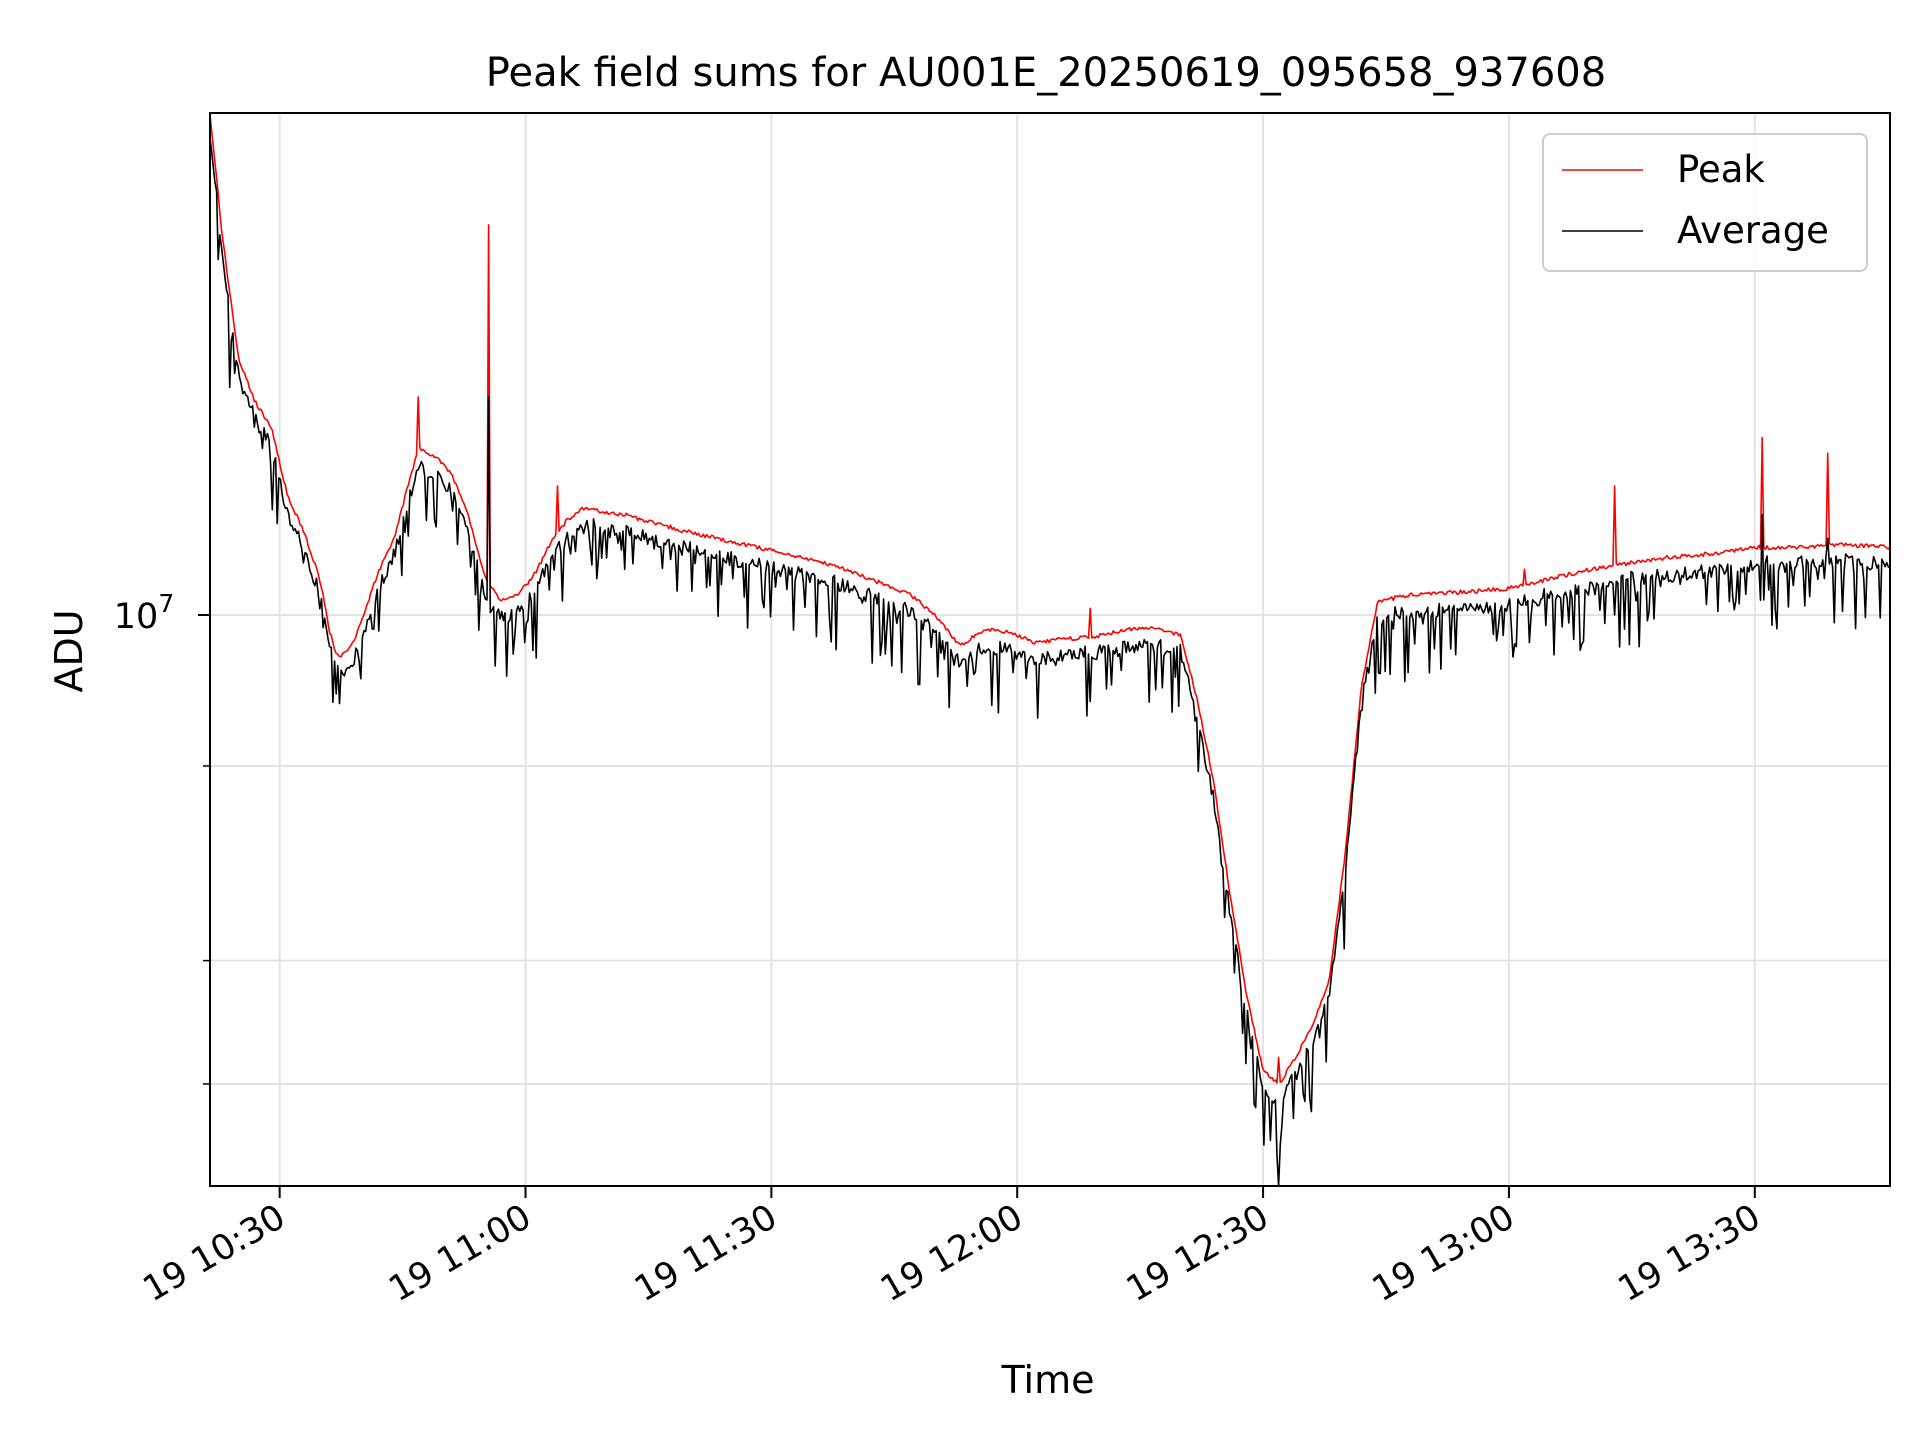  I want to click on legend-box, so click(1705, 202).